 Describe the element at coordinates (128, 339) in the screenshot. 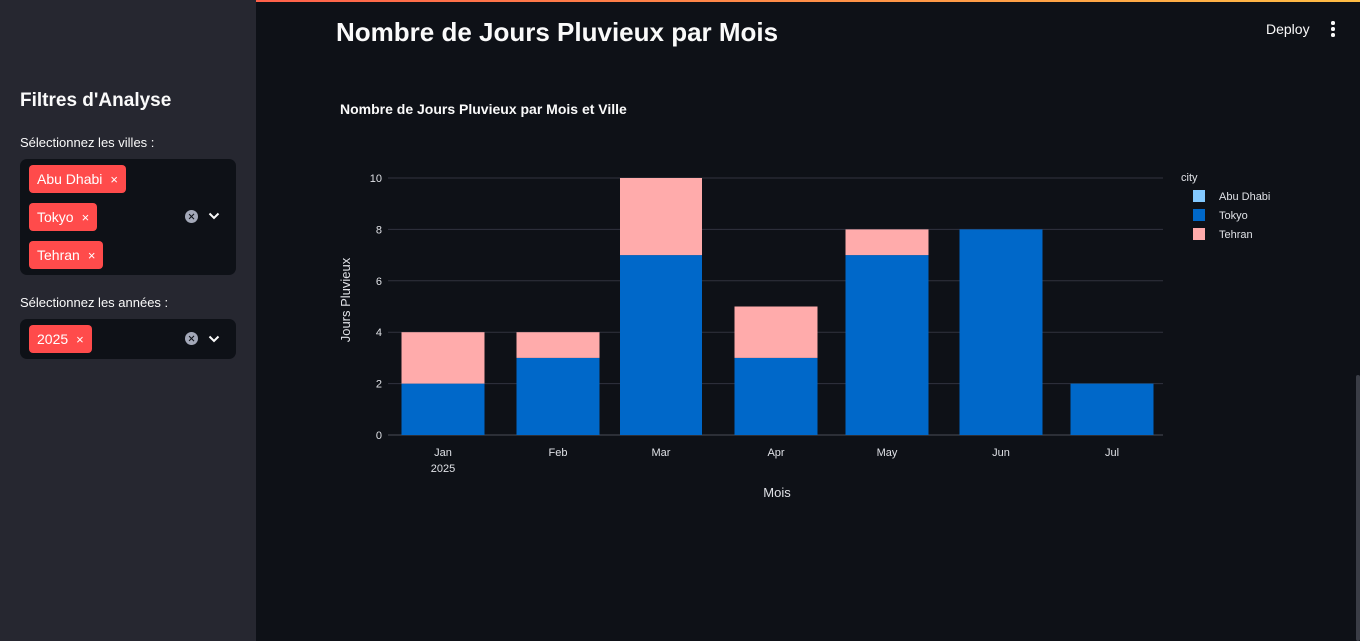

I see `years-multiselect: 2025 ×` at that location.